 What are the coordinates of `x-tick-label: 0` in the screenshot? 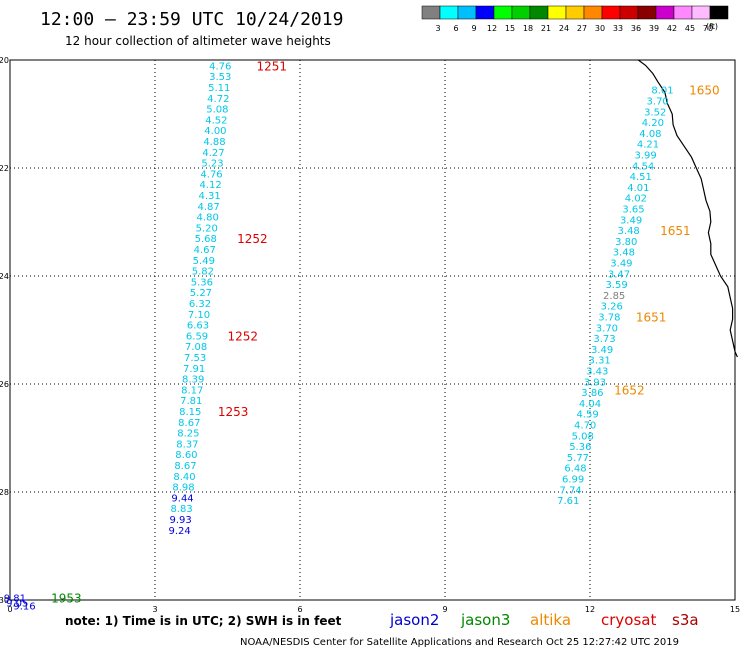 It's located at (9, 609).